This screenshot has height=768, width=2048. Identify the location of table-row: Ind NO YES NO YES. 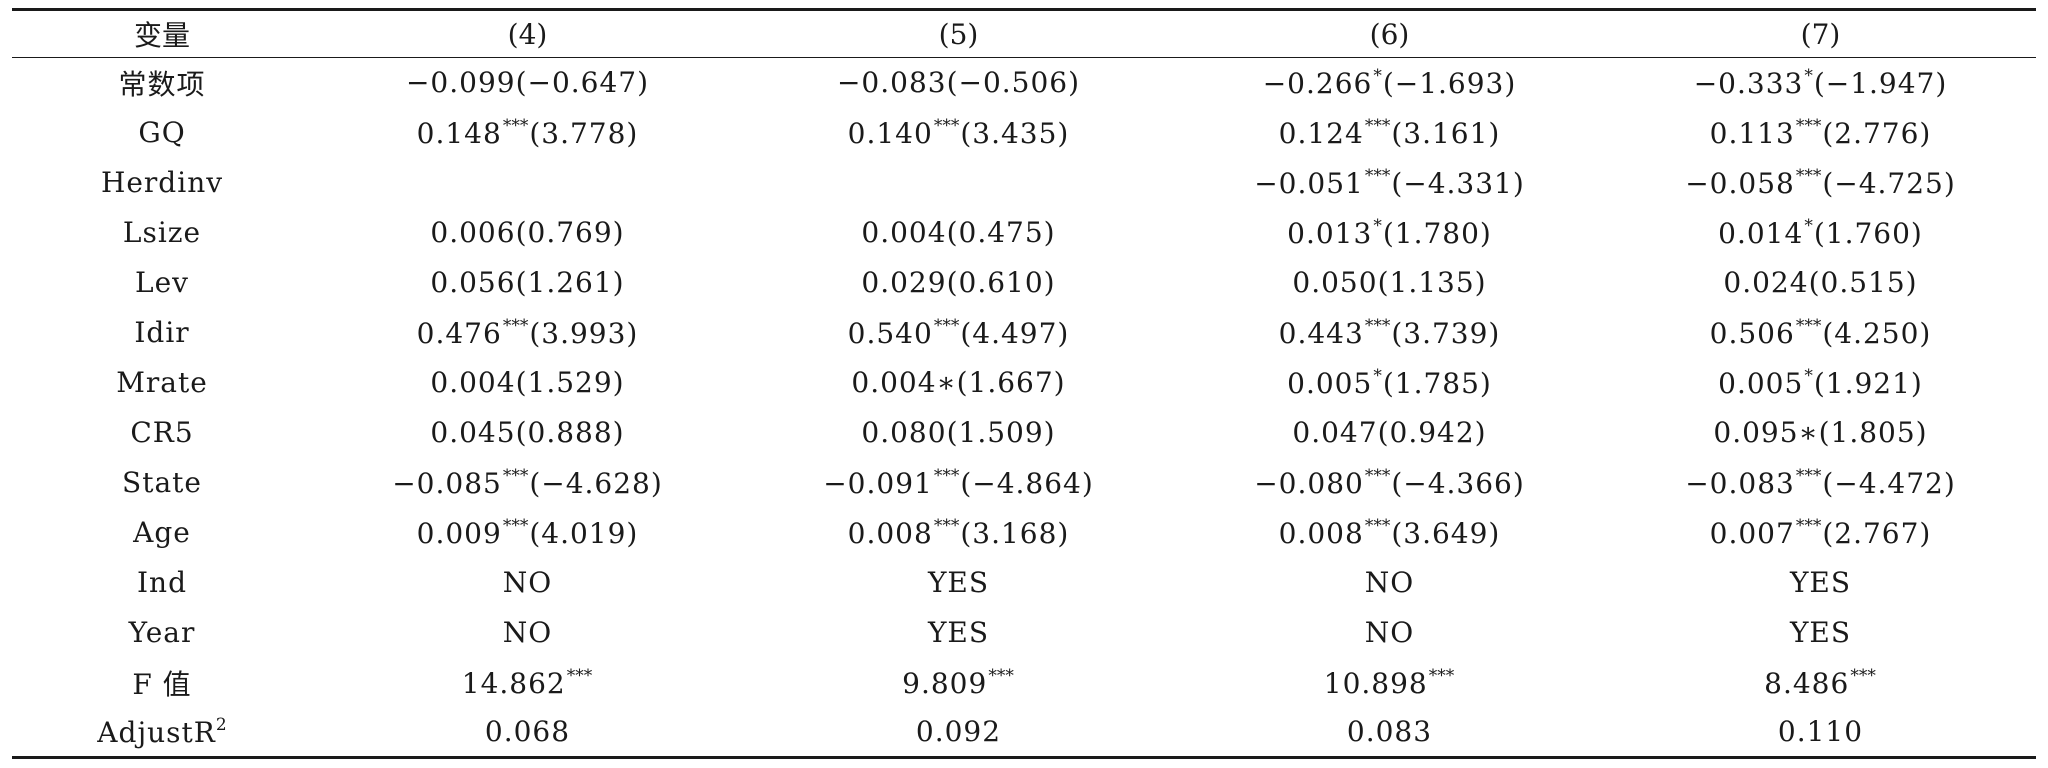
(1024, 583).